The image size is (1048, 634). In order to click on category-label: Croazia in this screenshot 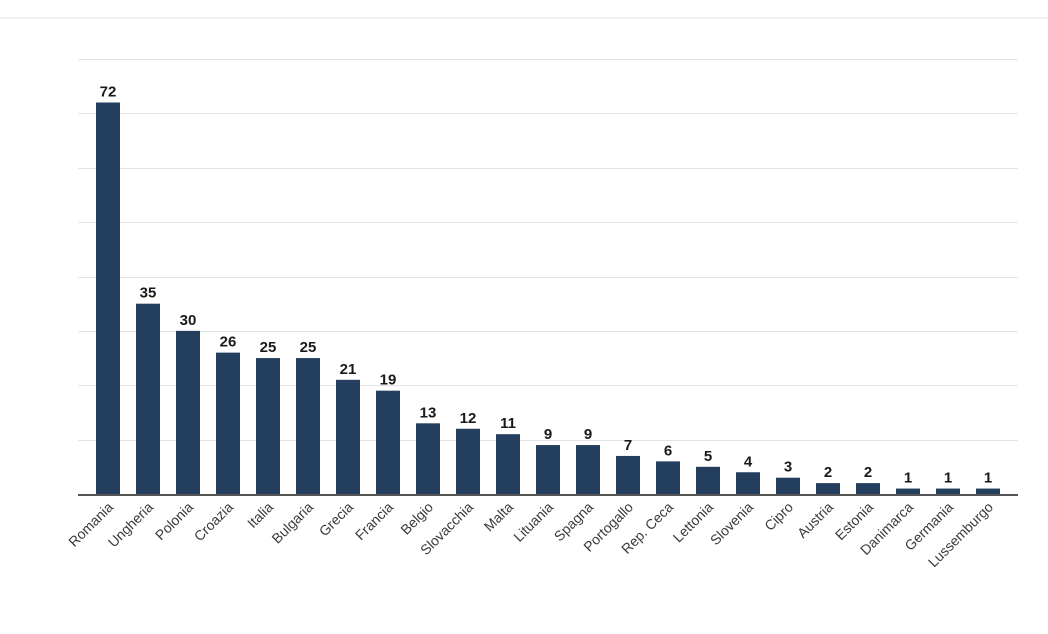, I will do `click(214, 522)`.